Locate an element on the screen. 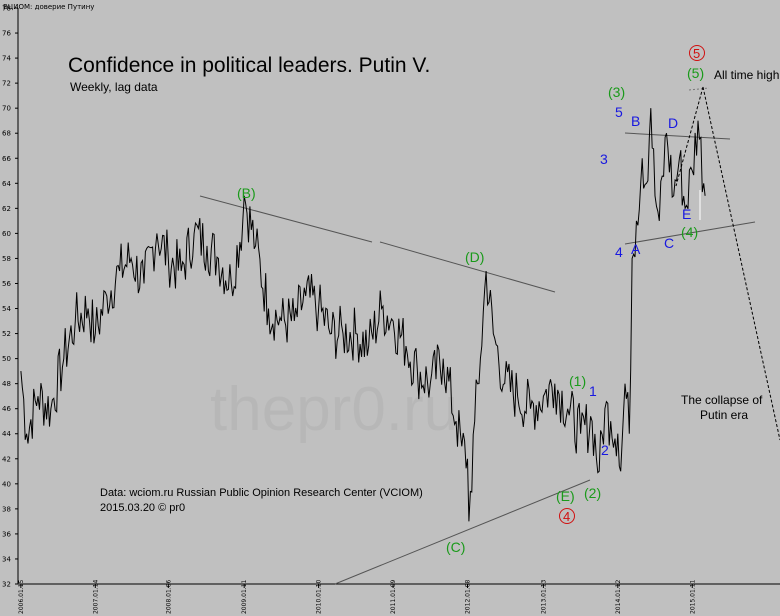 The width and height of the screenshot is (780, 616). source-line-2: 2015.03.20 © pr0 is located at coordinates (142, 508).